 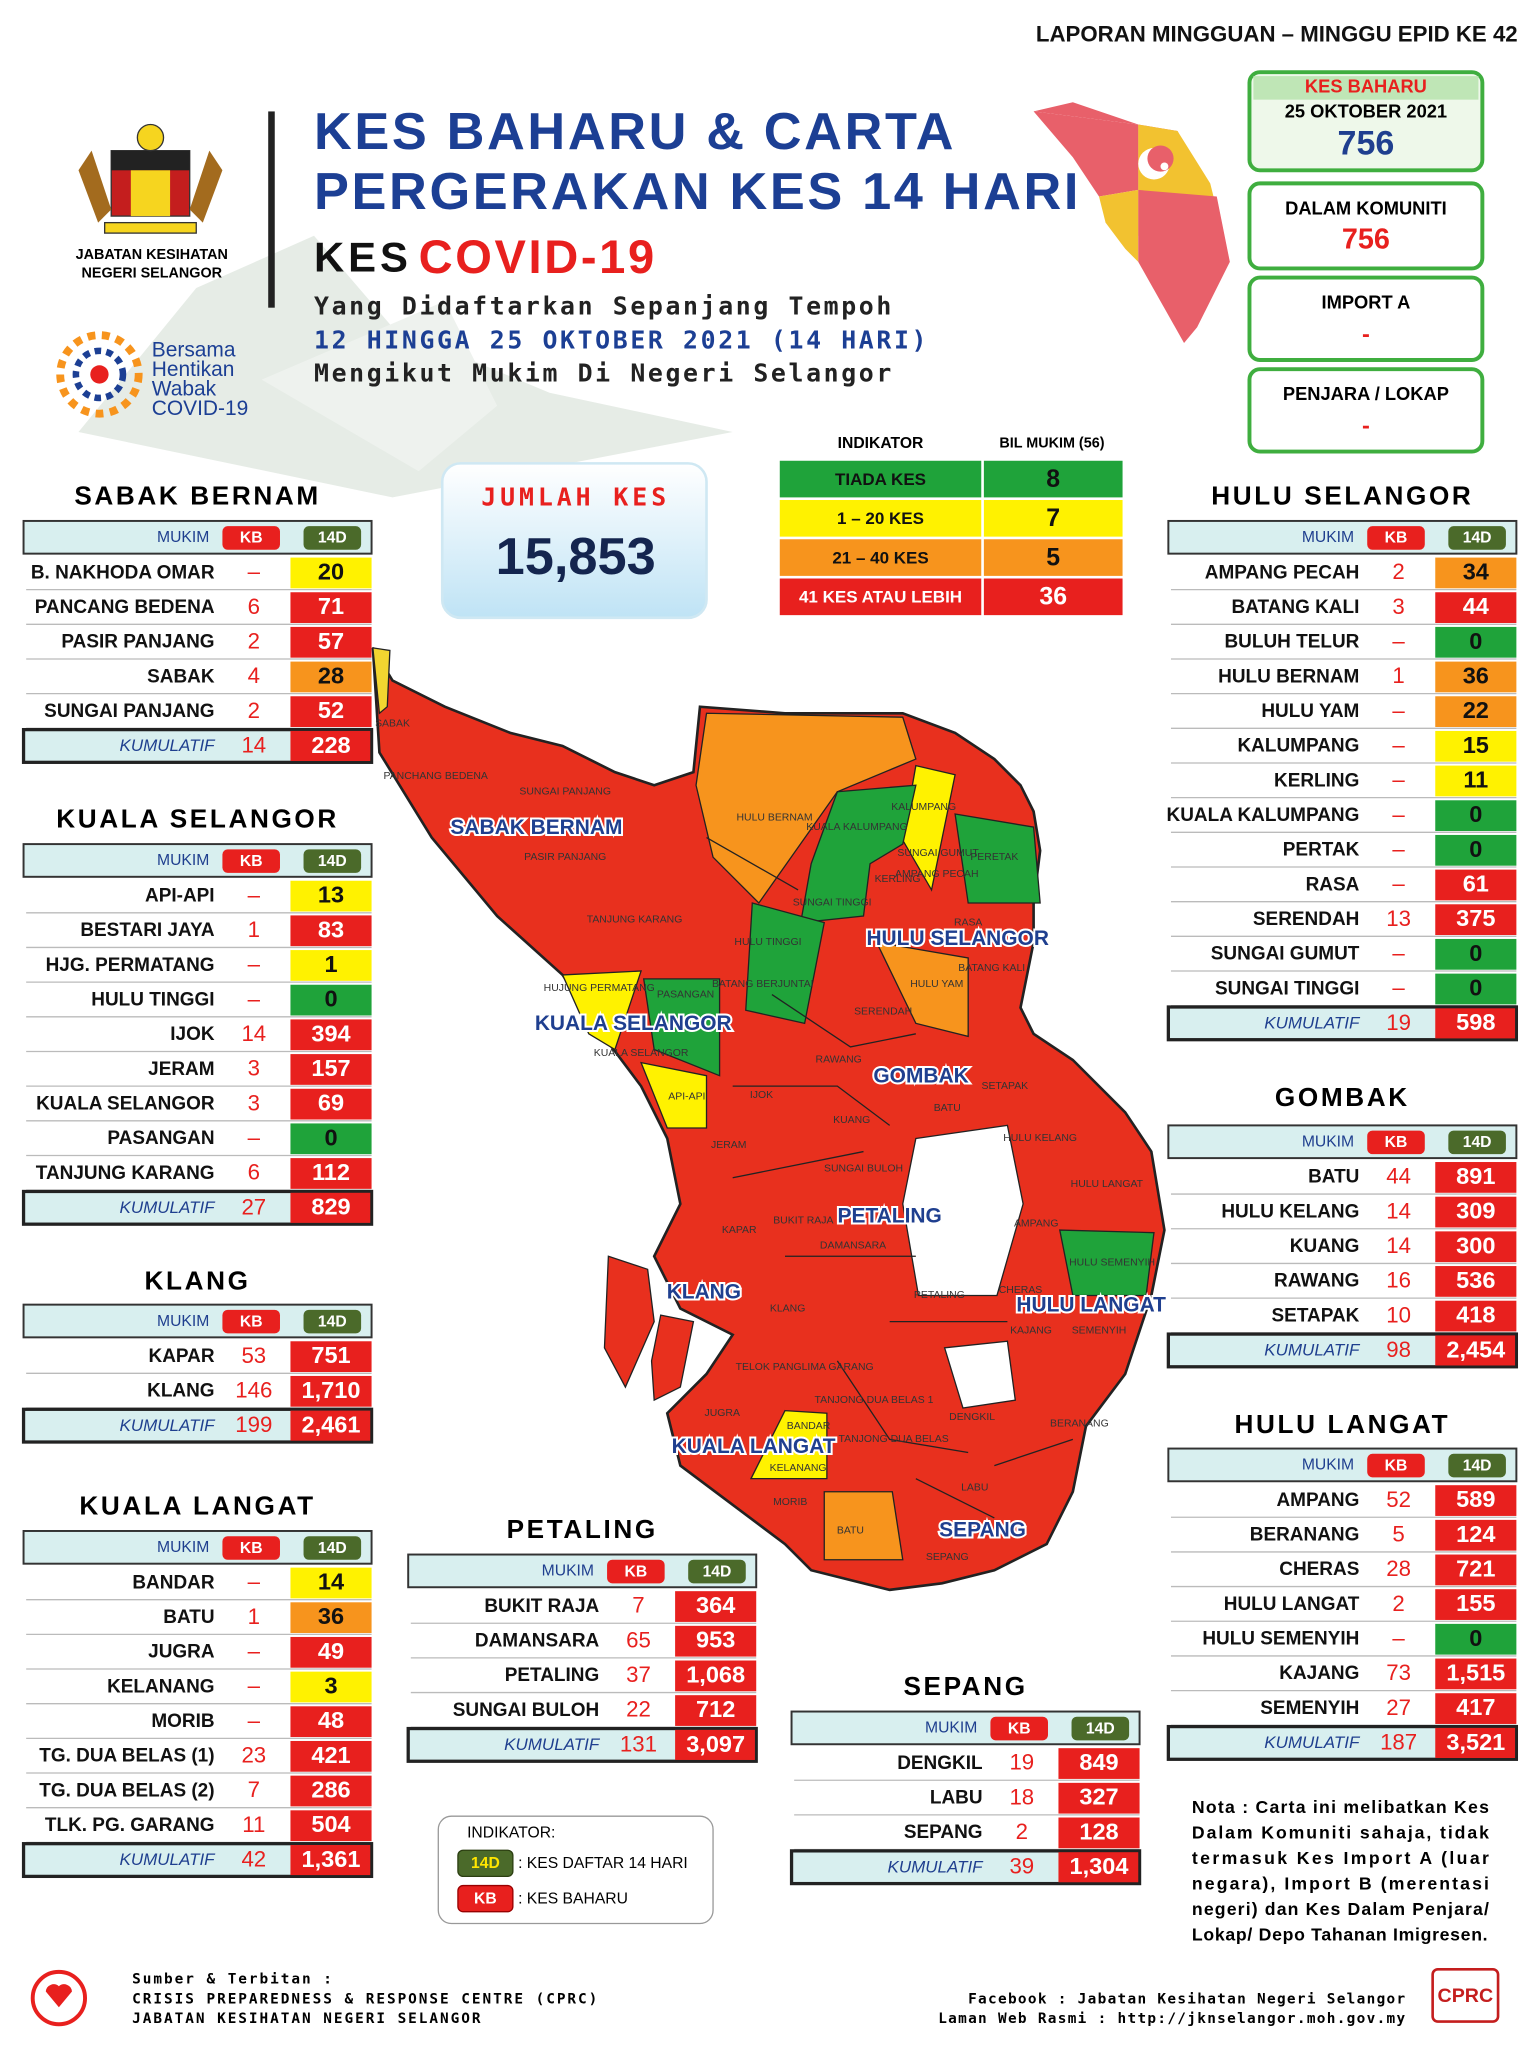 What do you see at coordinates (1319, 1569) in the screenshot?
I see `mukim-name: CHERAS` at bounding box center [1319, 1569].